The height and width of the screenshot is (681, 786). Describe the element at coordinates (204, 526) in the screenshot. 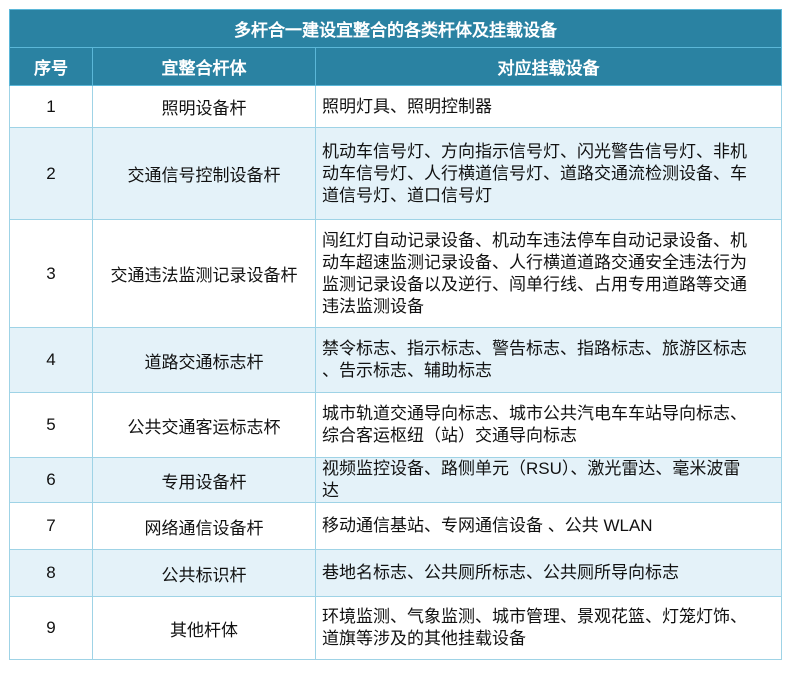

I see `row-pole: 网络通信设备杆` at that location.